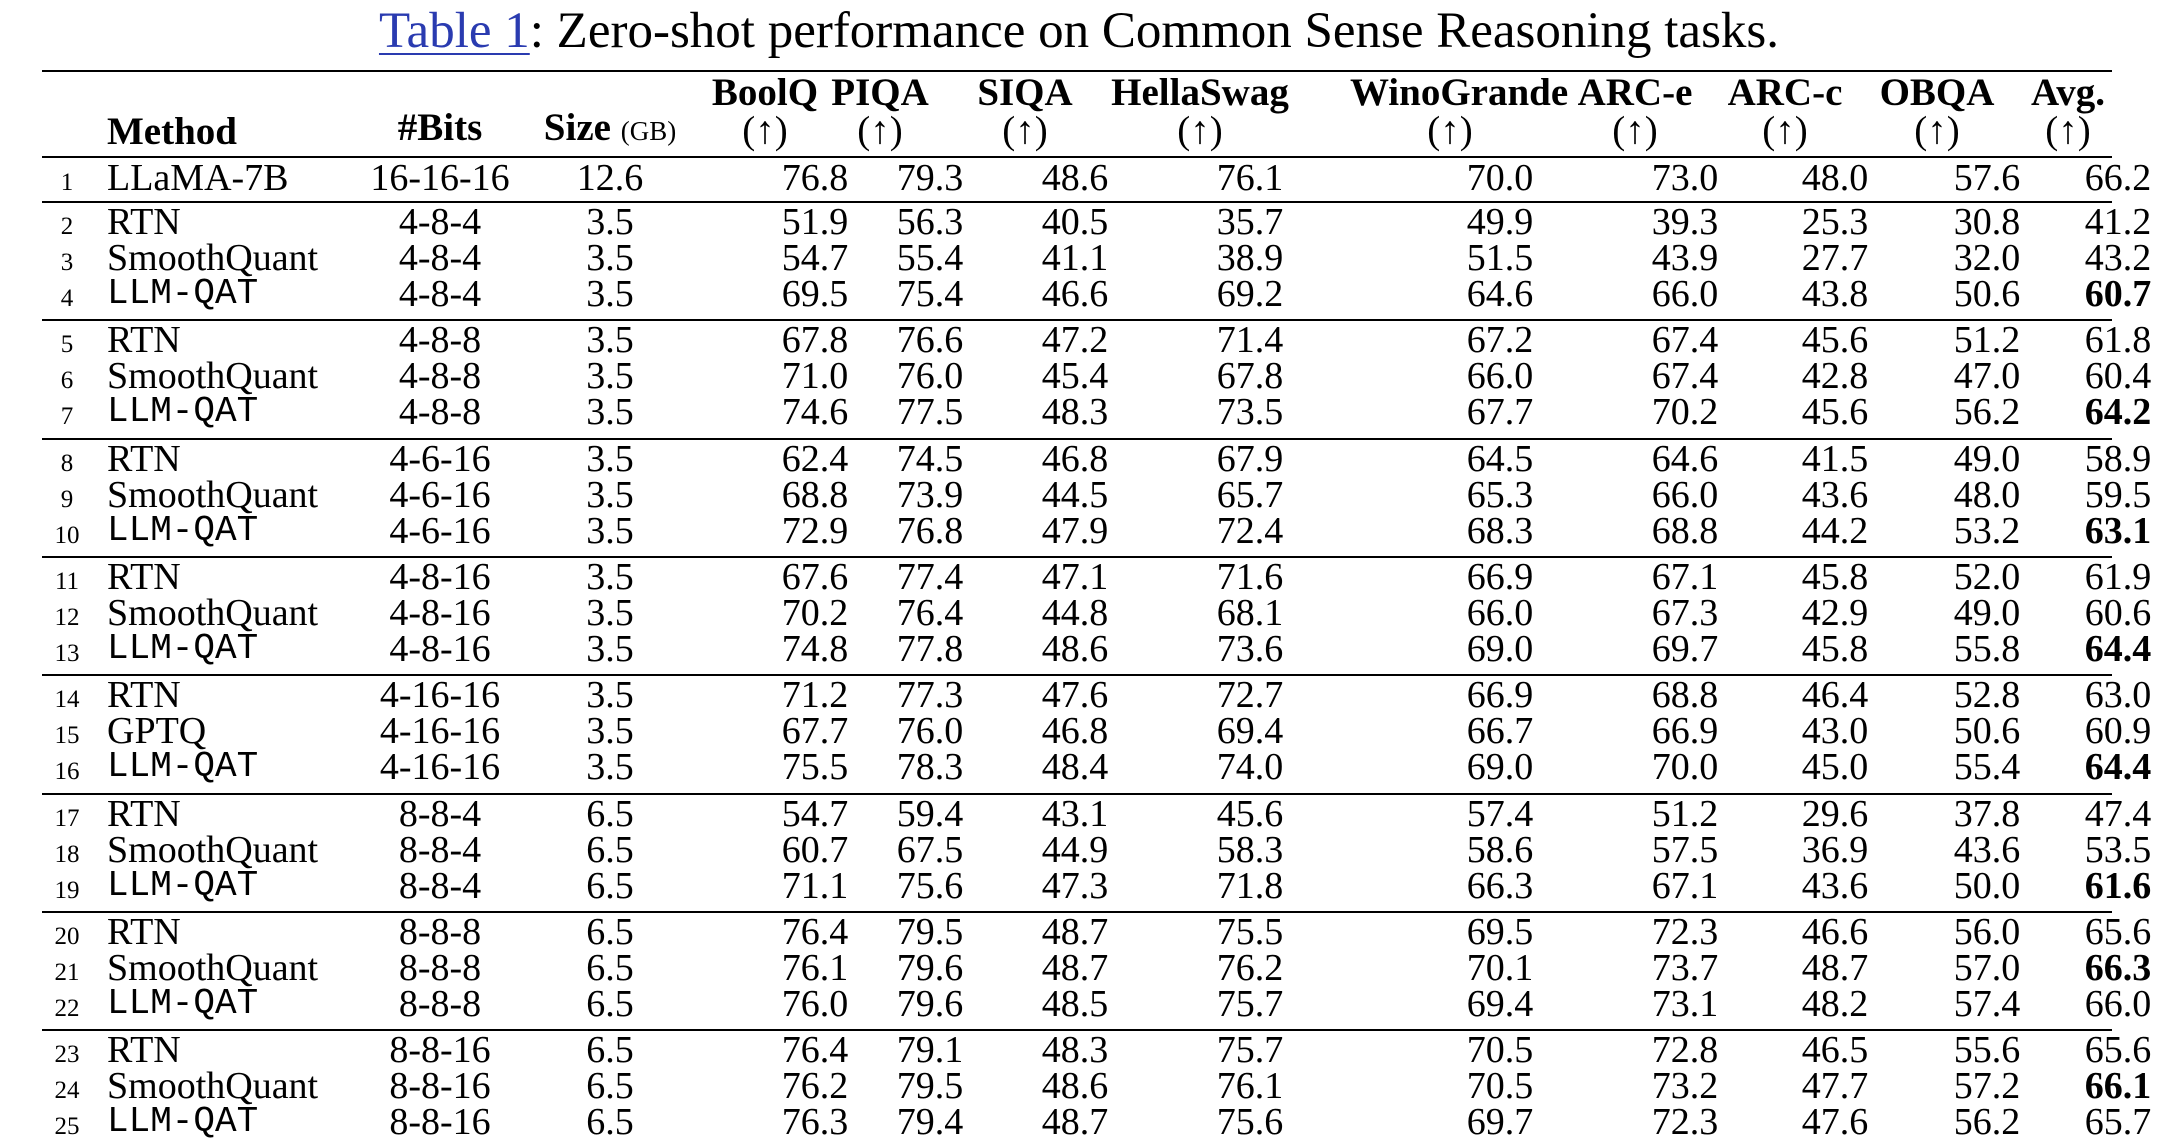  Describe the element at coordinates (440, 885) in the screenshot. I see `bits-cell: 8-8-4` at that location.